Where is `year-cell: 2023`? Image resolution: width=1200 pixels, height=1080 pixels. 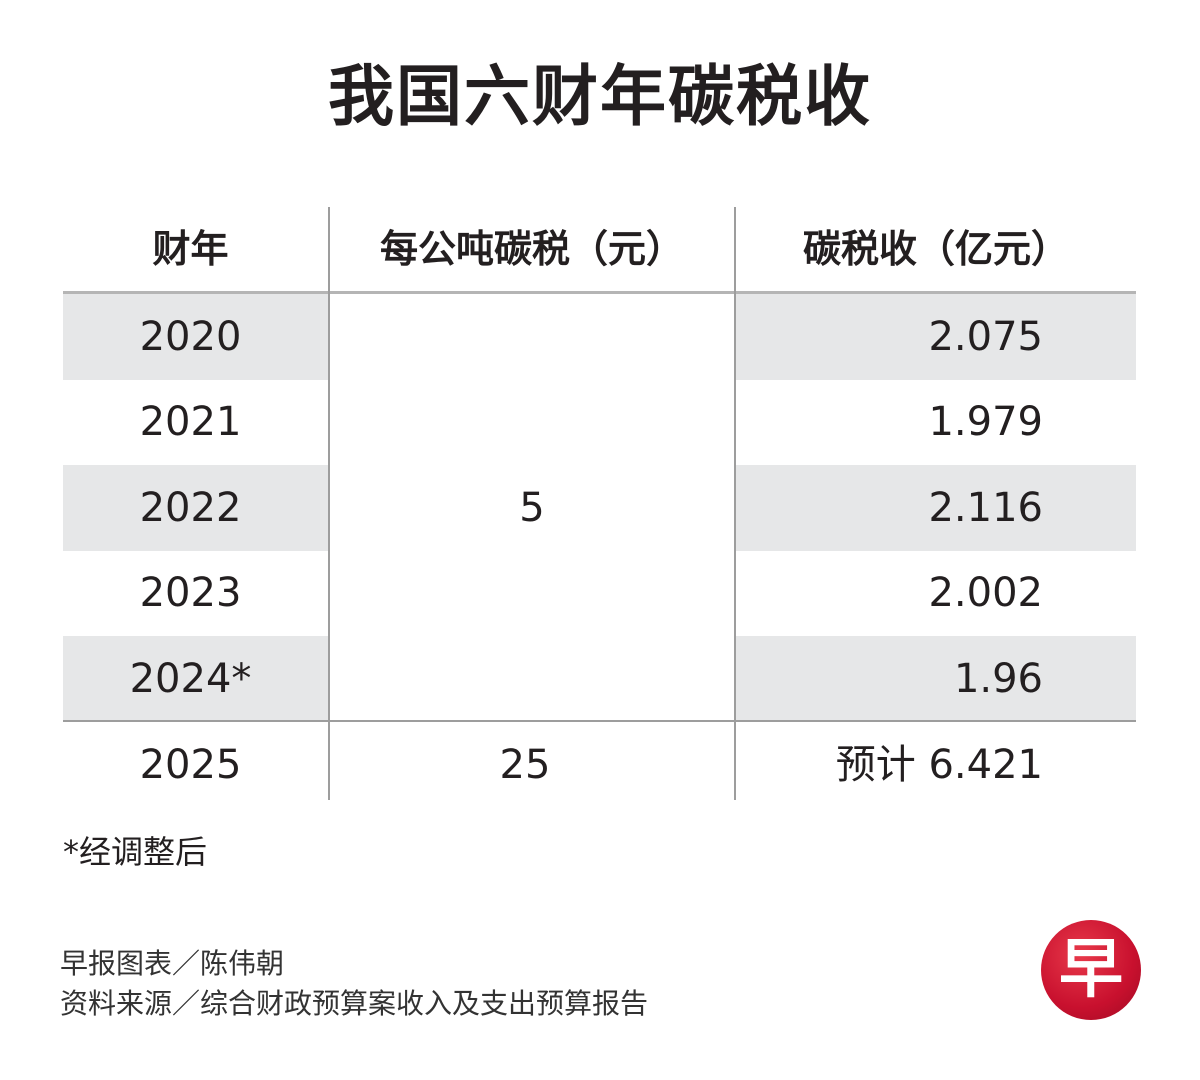
year-cell: 2023 is located at coordinates (190, 593).